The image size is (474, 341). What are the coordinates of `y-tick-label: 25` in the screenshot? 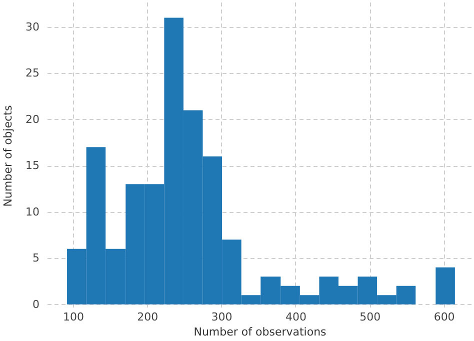 It's located at (33, 73).